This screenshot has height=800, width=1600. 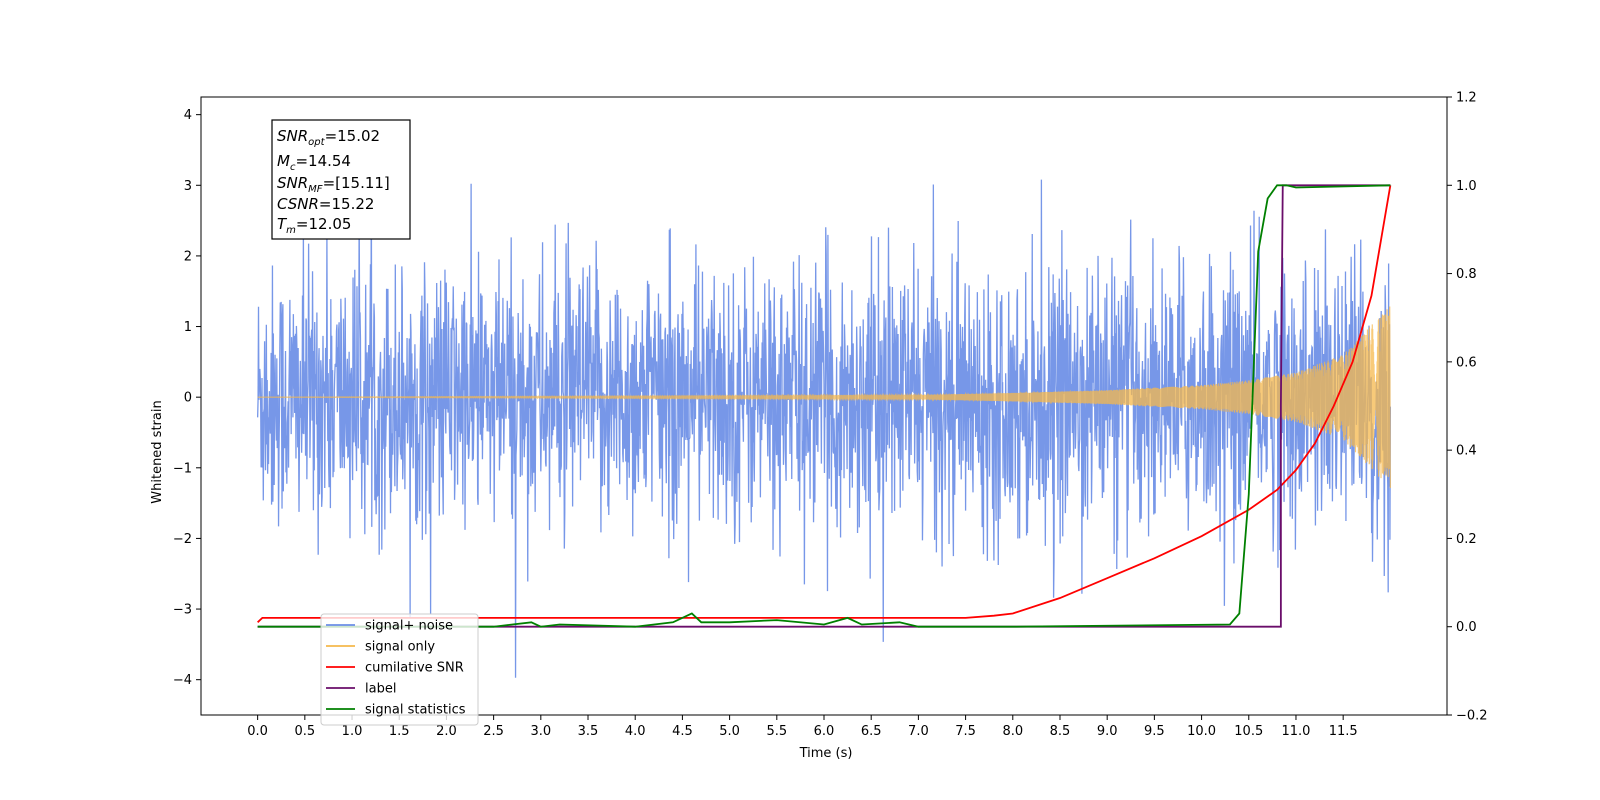 I want to click on y-tick-label-left: 3, so click(x=188, y=186).